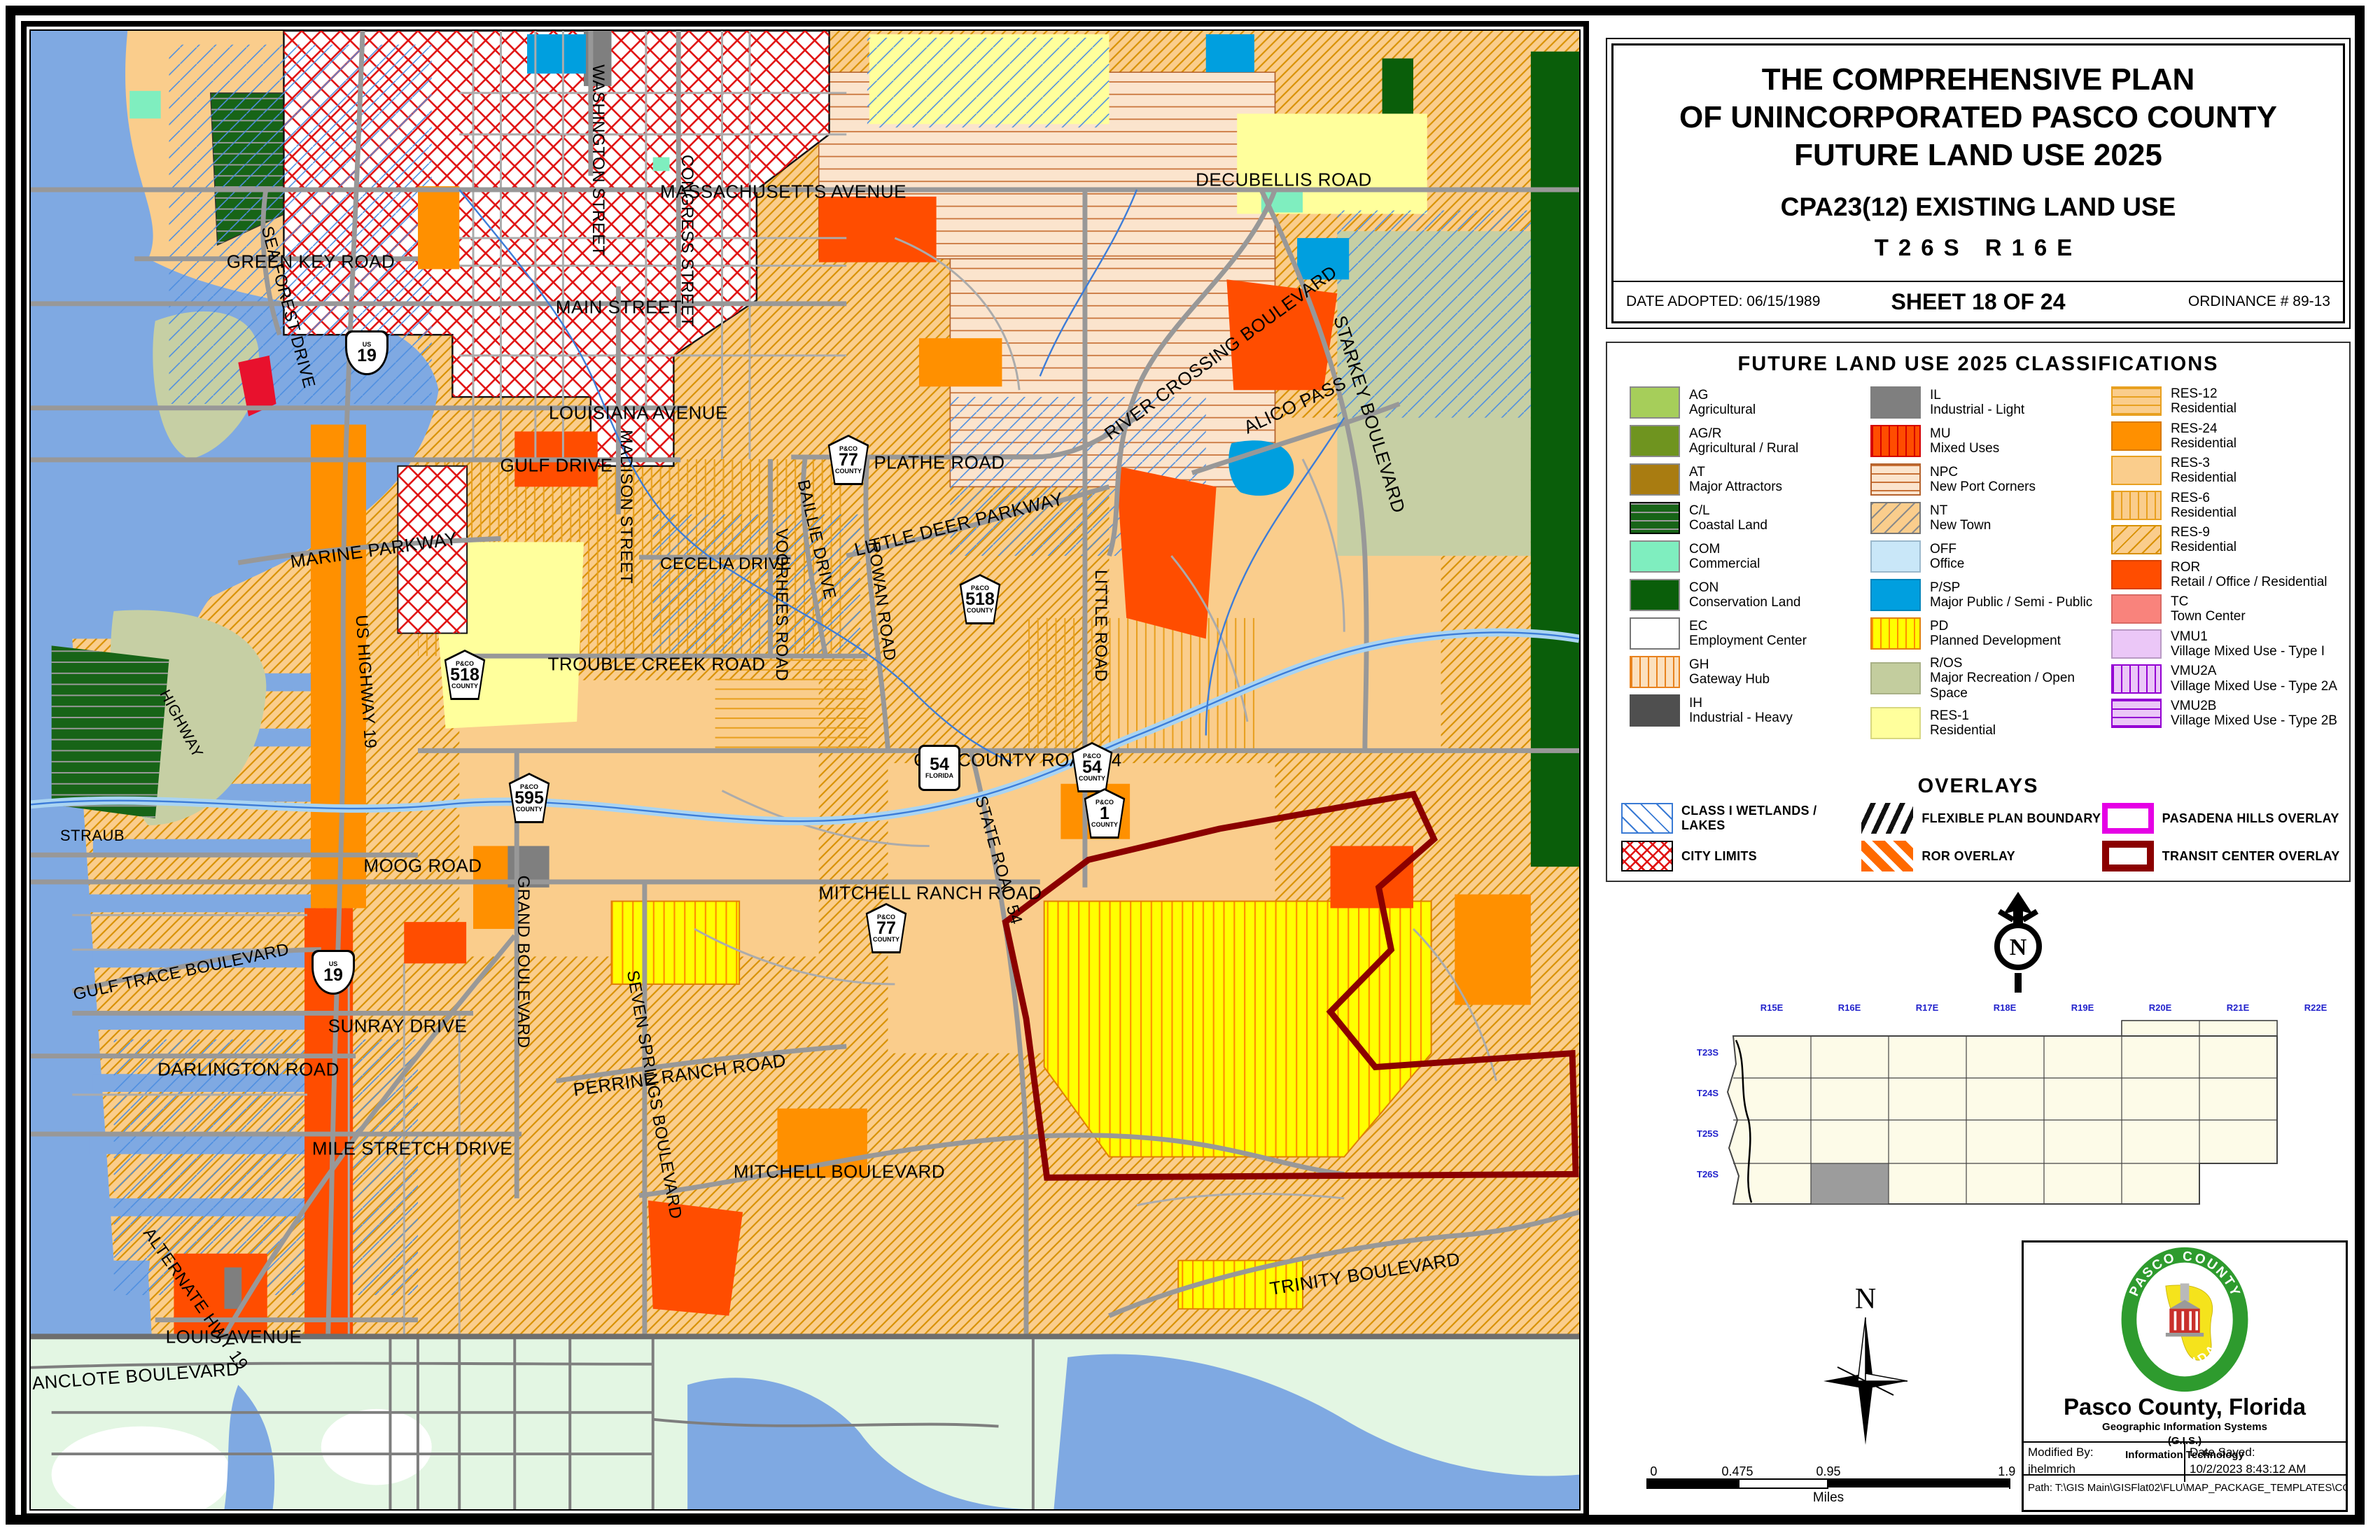 Image resolution: width=2380 pixels, height=1540 pixels. I want to click on highway-shield-icon: P&CO 518 COUNTY, so click(980, 599).